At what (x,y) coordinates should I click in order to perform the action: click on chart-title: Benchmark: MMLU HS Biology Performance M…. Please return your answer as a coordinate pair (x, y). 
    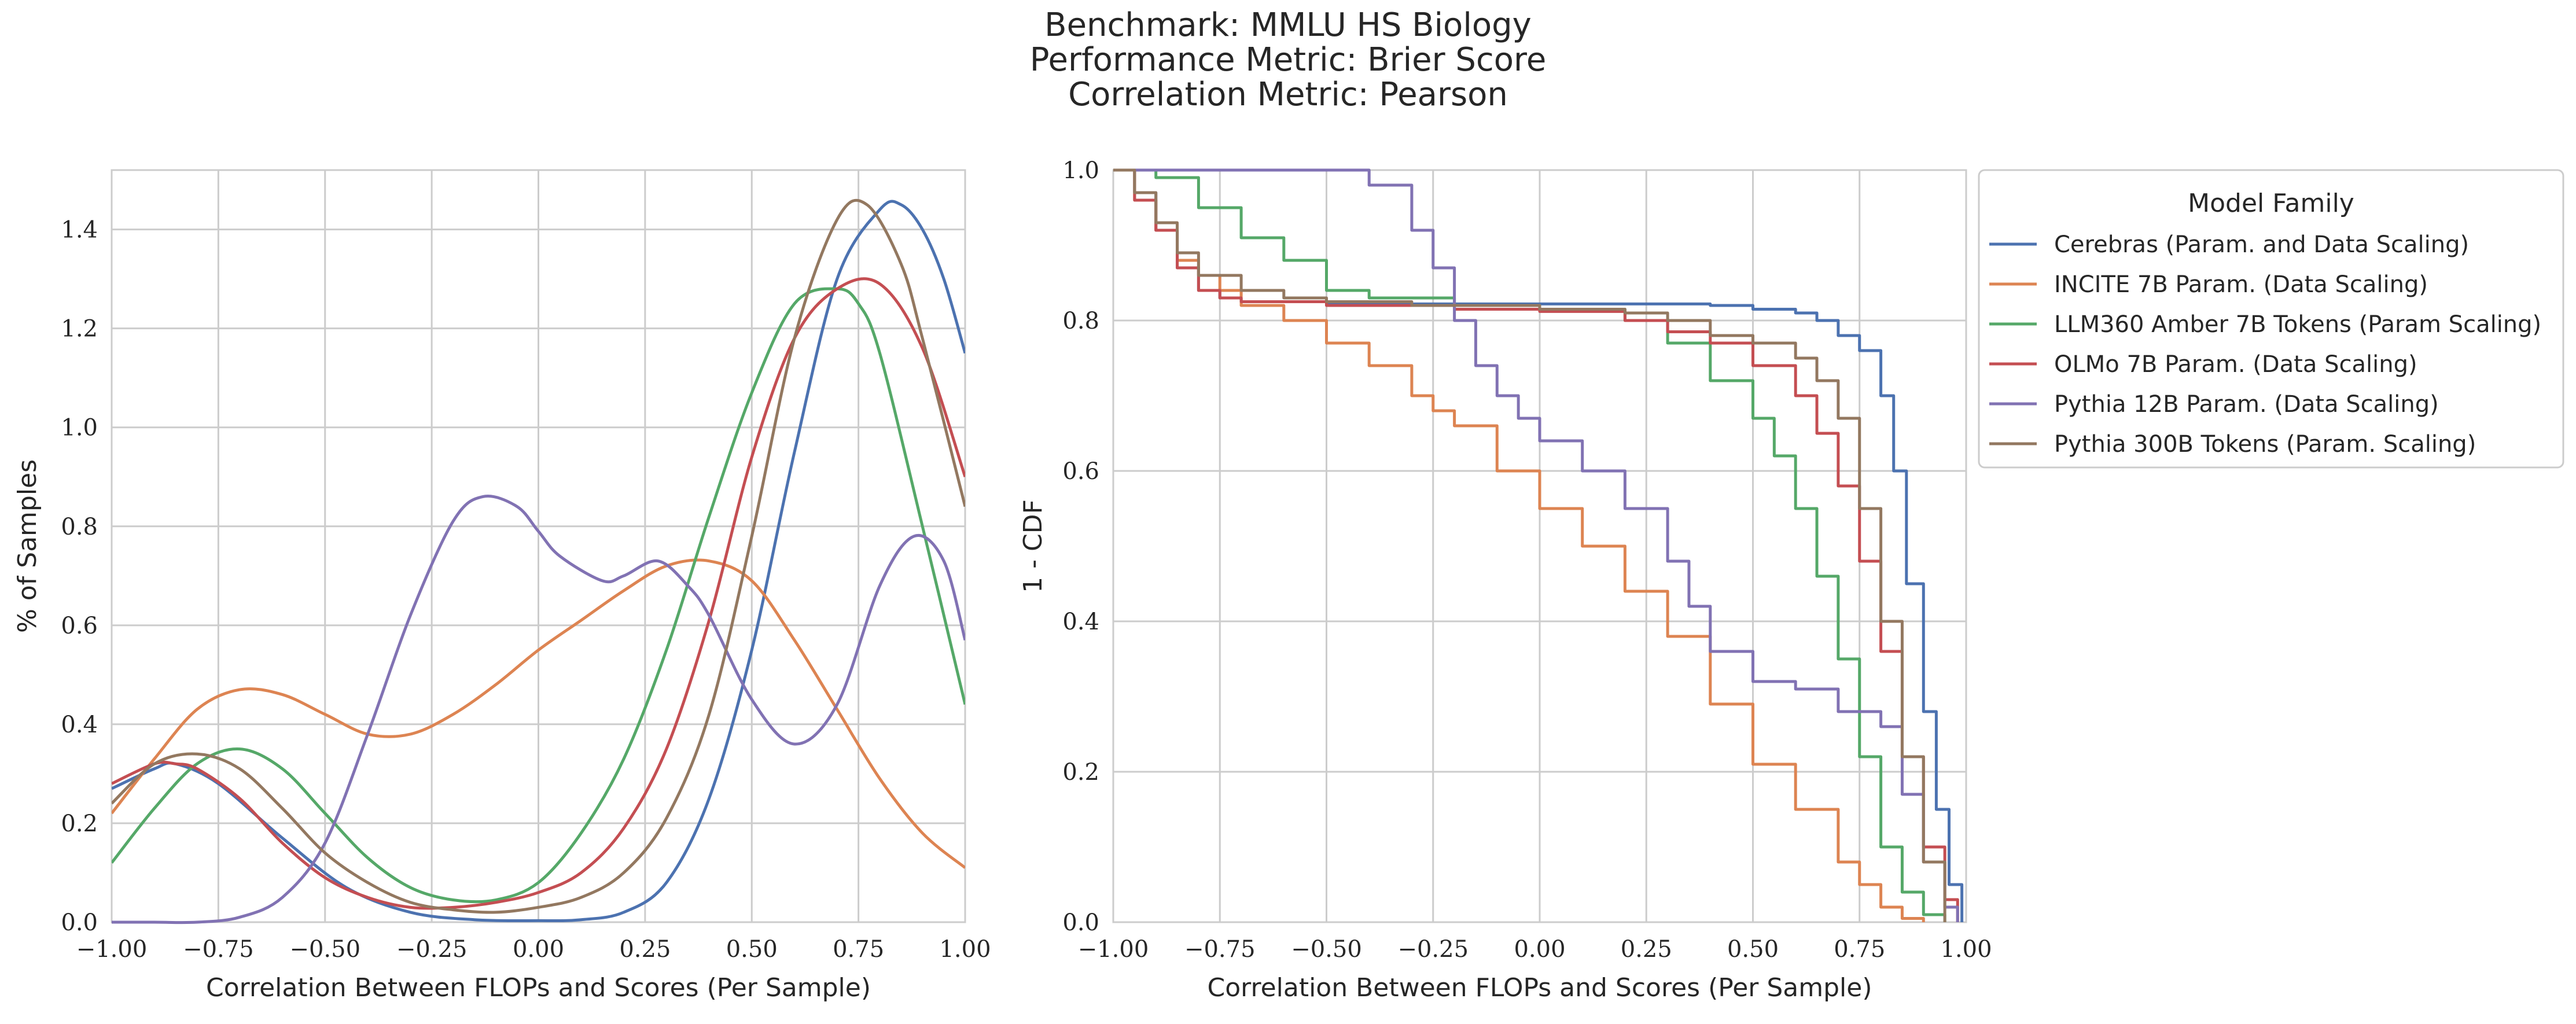
    Looking at the image, I should click on (1288, 60).